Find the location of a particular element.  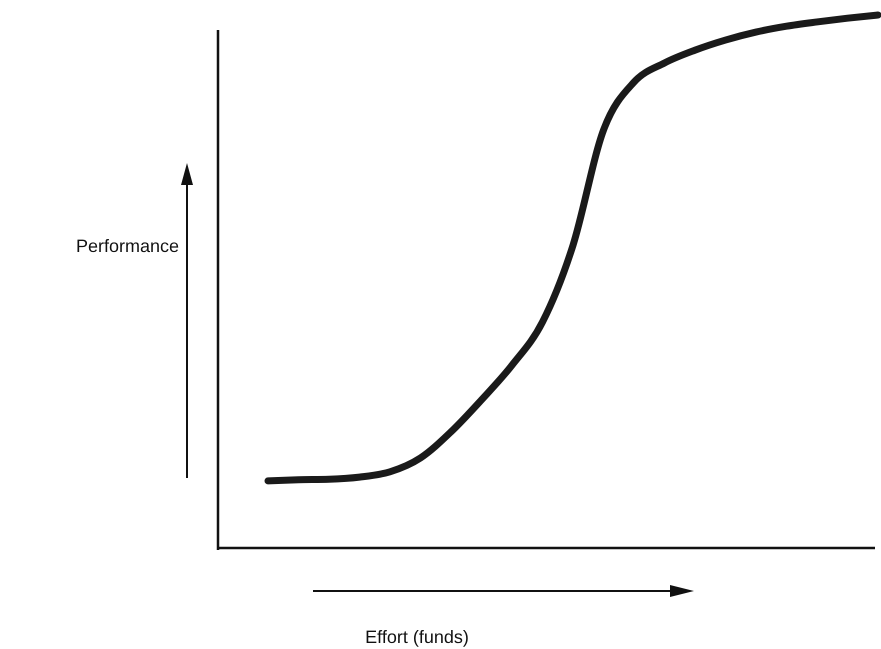

x-axis-title: Effort (funds) is located at coordinates (417, 637).